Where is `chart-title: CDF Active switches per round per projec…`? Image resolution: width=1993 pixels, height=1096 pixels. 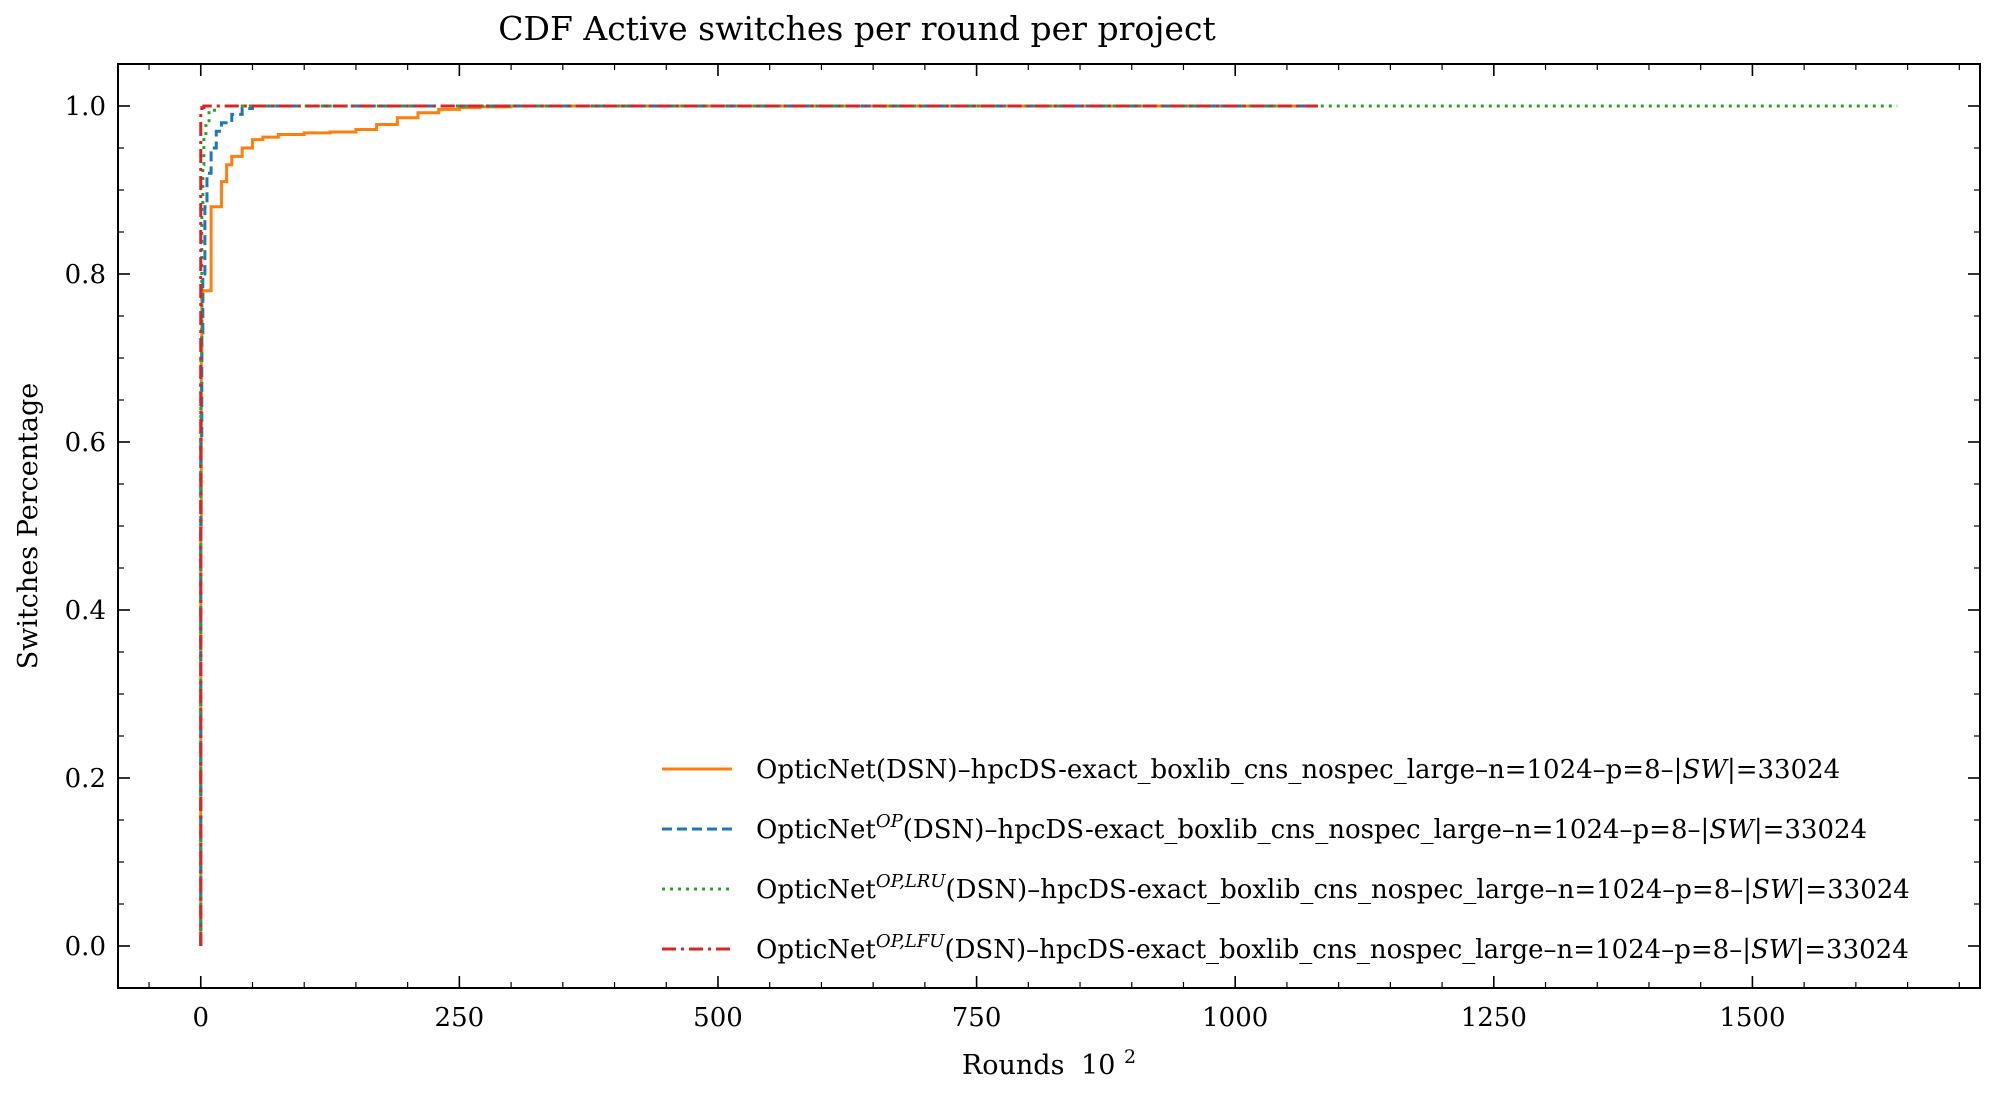
chart-title: CDF Active switches per round per projec… is located at coordinates (856, 28).